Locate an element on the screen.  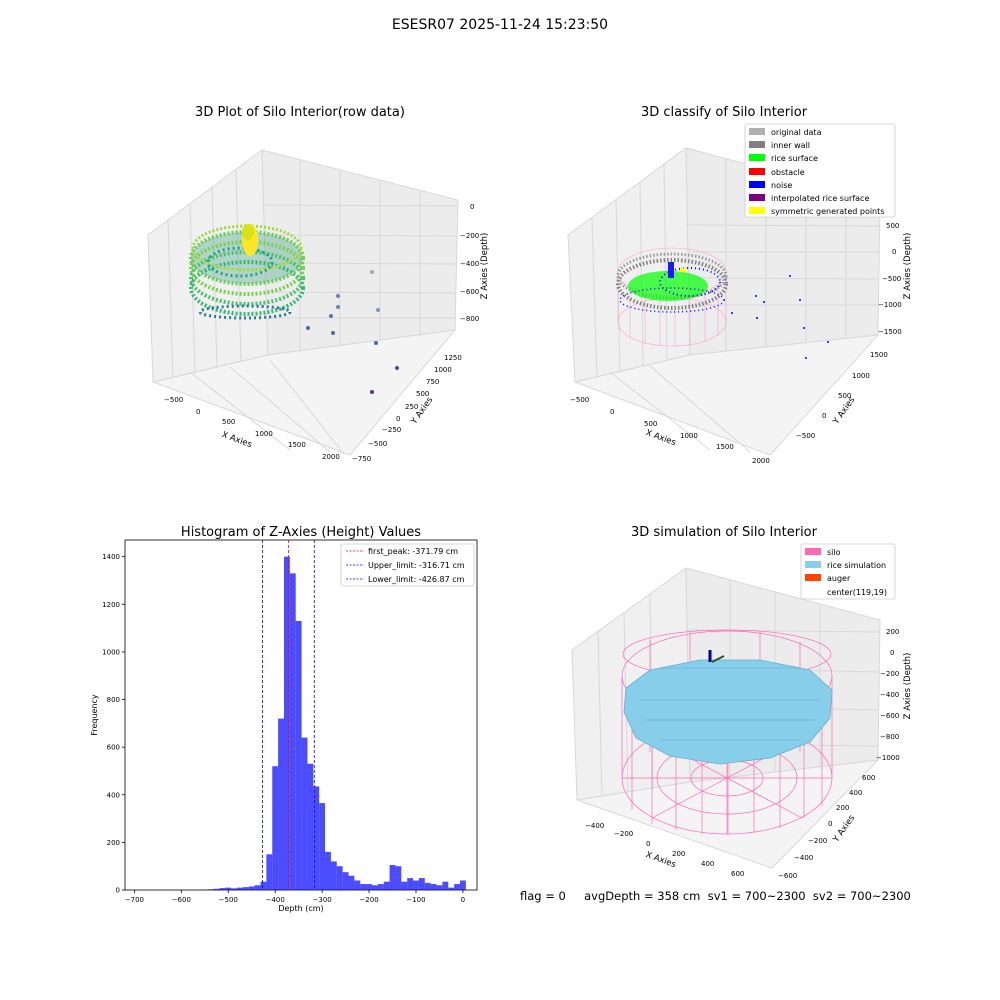
histogram-ylabel: Frequency is located at coordinates (94, 715).